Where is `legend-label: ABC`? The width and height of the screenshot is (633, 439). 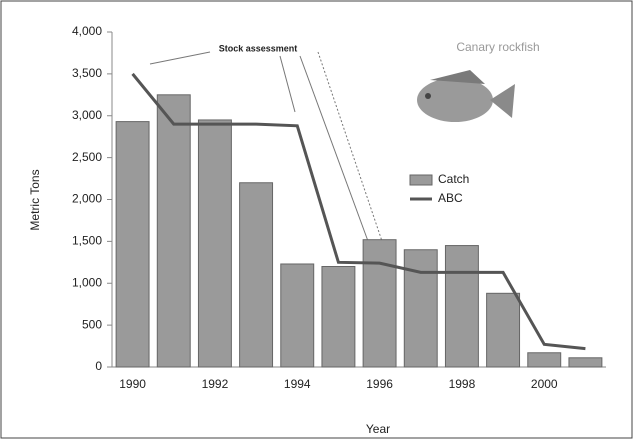 legend-label: ABC is located at coordinates (450, 198).